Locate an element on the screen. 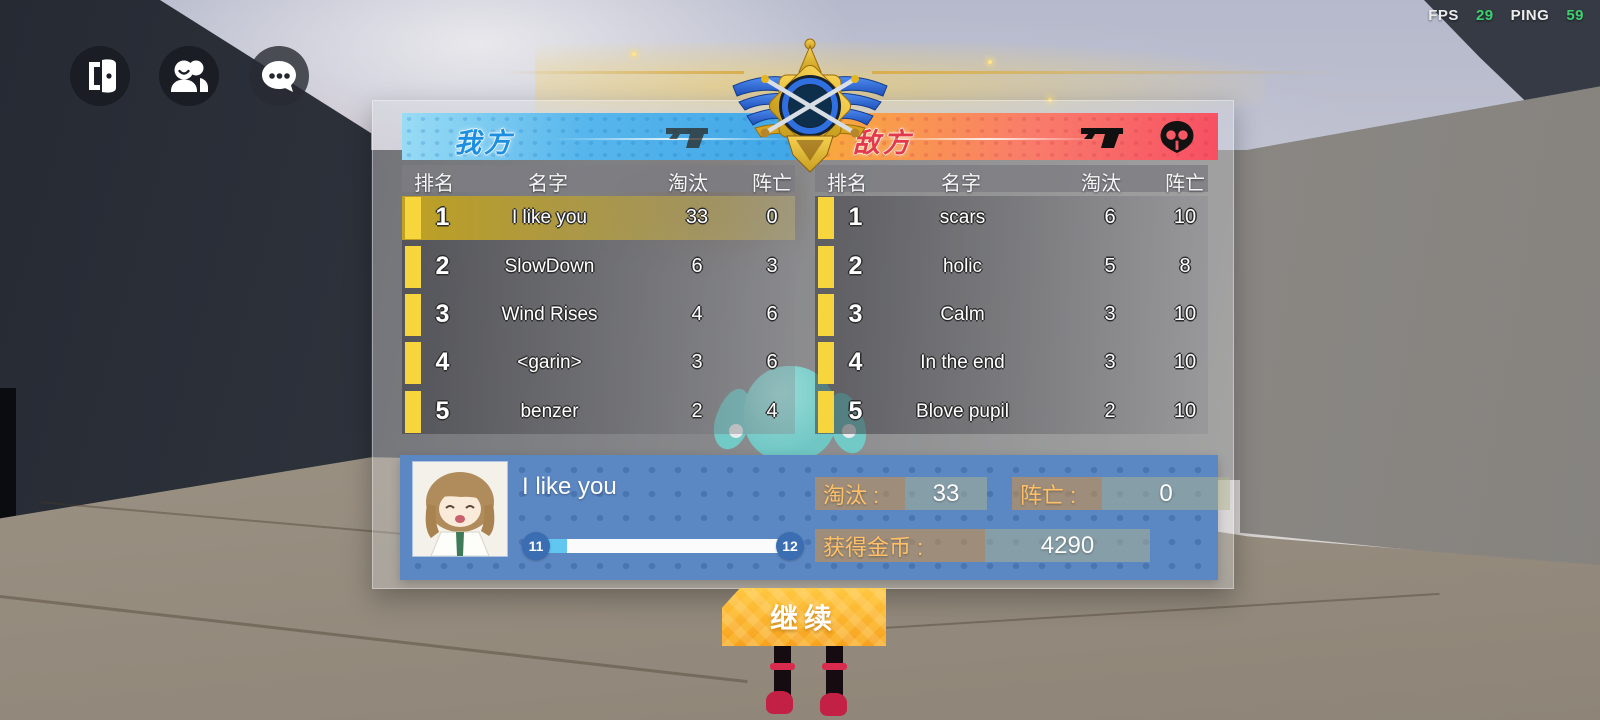 The height and width of the screenshot is (720, 1600). table-row: 3 Wind Rises 4 6 is located at coordinates (598, 315).